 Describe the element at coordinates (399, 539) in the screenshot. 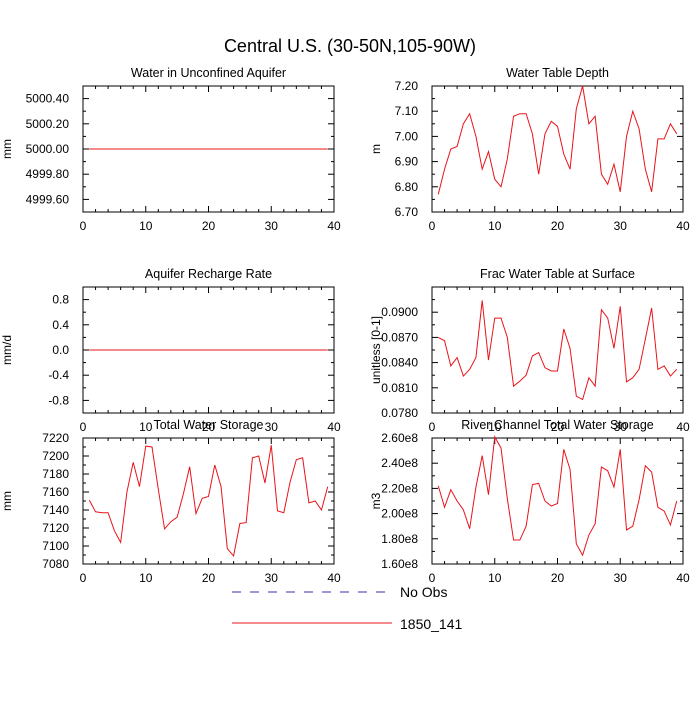

I see `y-tick-label: 1.80e8` at that location.